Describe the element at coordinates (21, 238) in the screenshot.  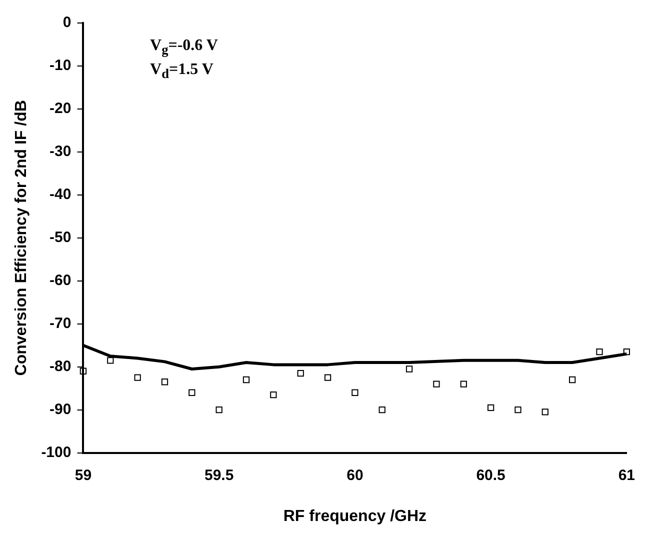
I see `y-axis-title: Conversion Efficiency for 2nd IF /dB` at that location.